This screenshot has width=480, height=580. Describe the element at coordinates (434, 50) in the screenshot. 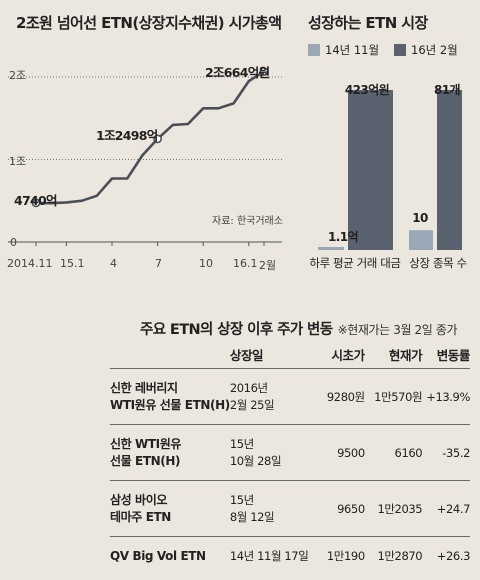

I see `legend-label-2016: 16년 2월` at that location.